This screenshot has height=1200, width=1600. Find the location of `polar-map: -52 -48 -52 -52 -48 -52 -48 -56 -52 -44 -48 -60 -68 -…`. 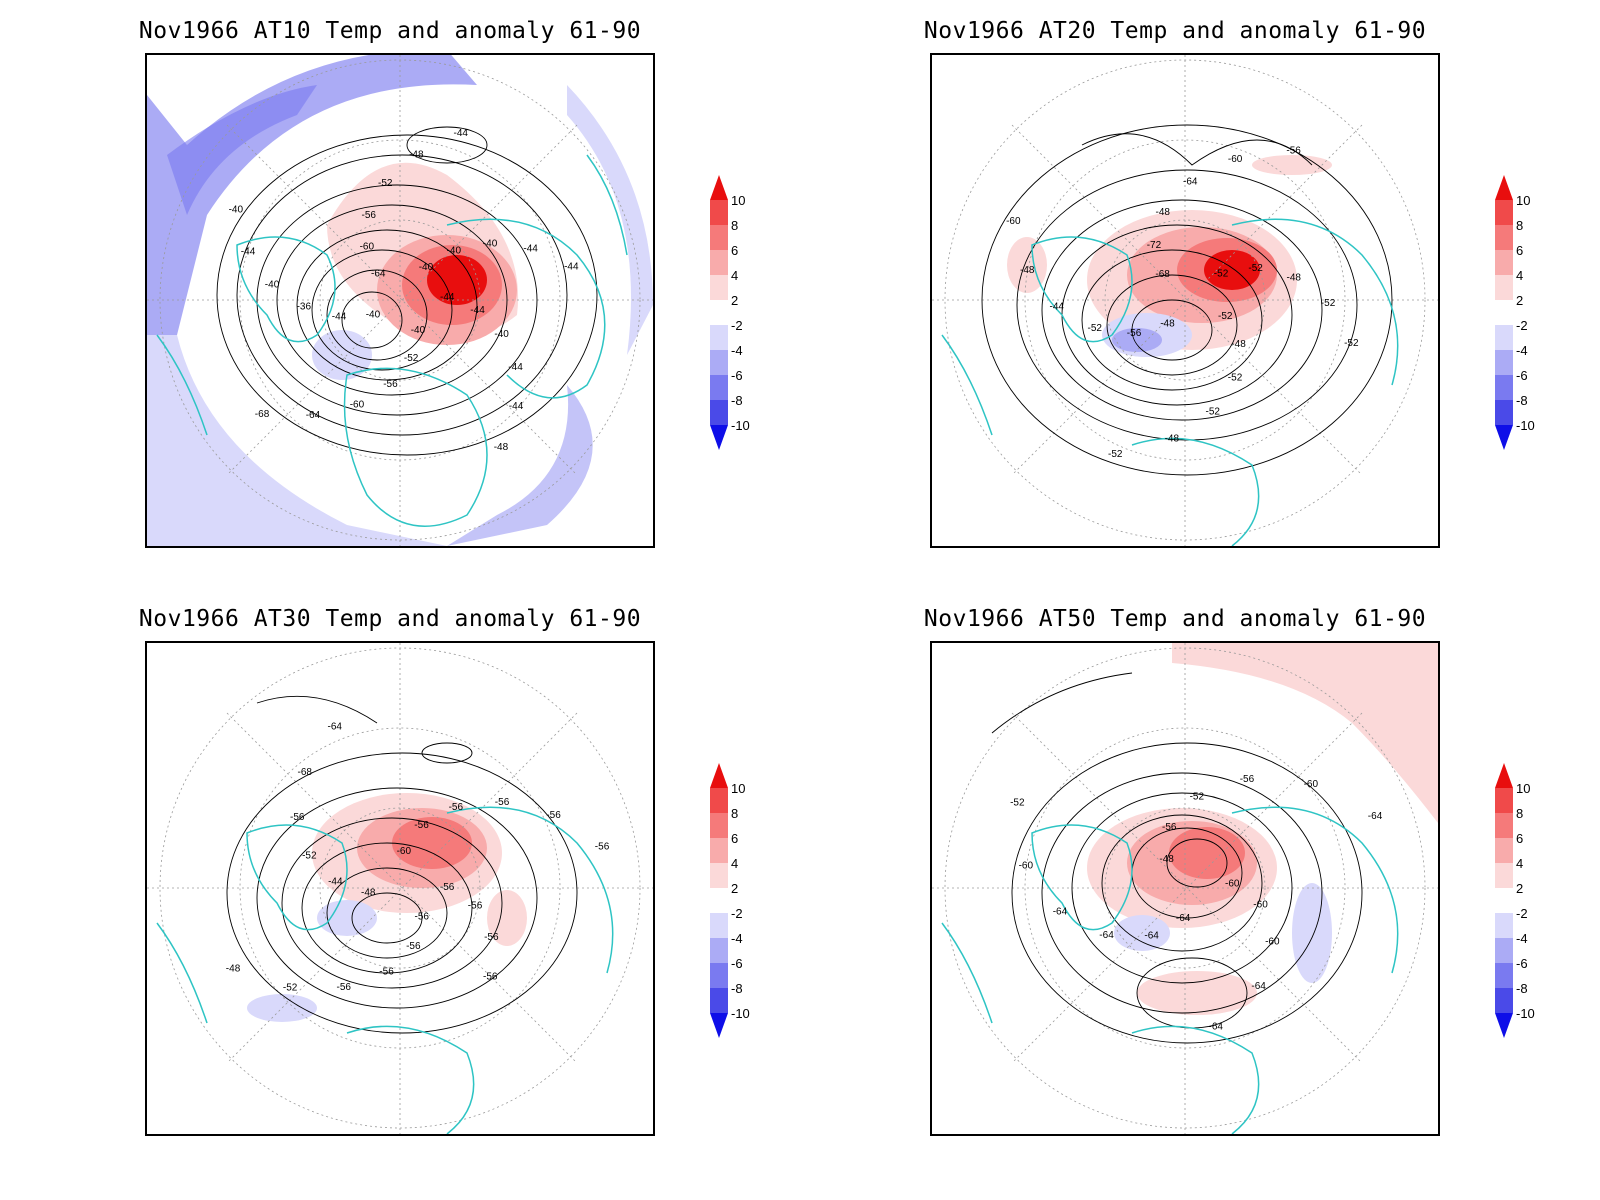

polar-map: -52 -48 -52 -52 -48 -52 -48 -56 -52 -44 -48 -60 -68 -… is located at coordinates (1185, 300).